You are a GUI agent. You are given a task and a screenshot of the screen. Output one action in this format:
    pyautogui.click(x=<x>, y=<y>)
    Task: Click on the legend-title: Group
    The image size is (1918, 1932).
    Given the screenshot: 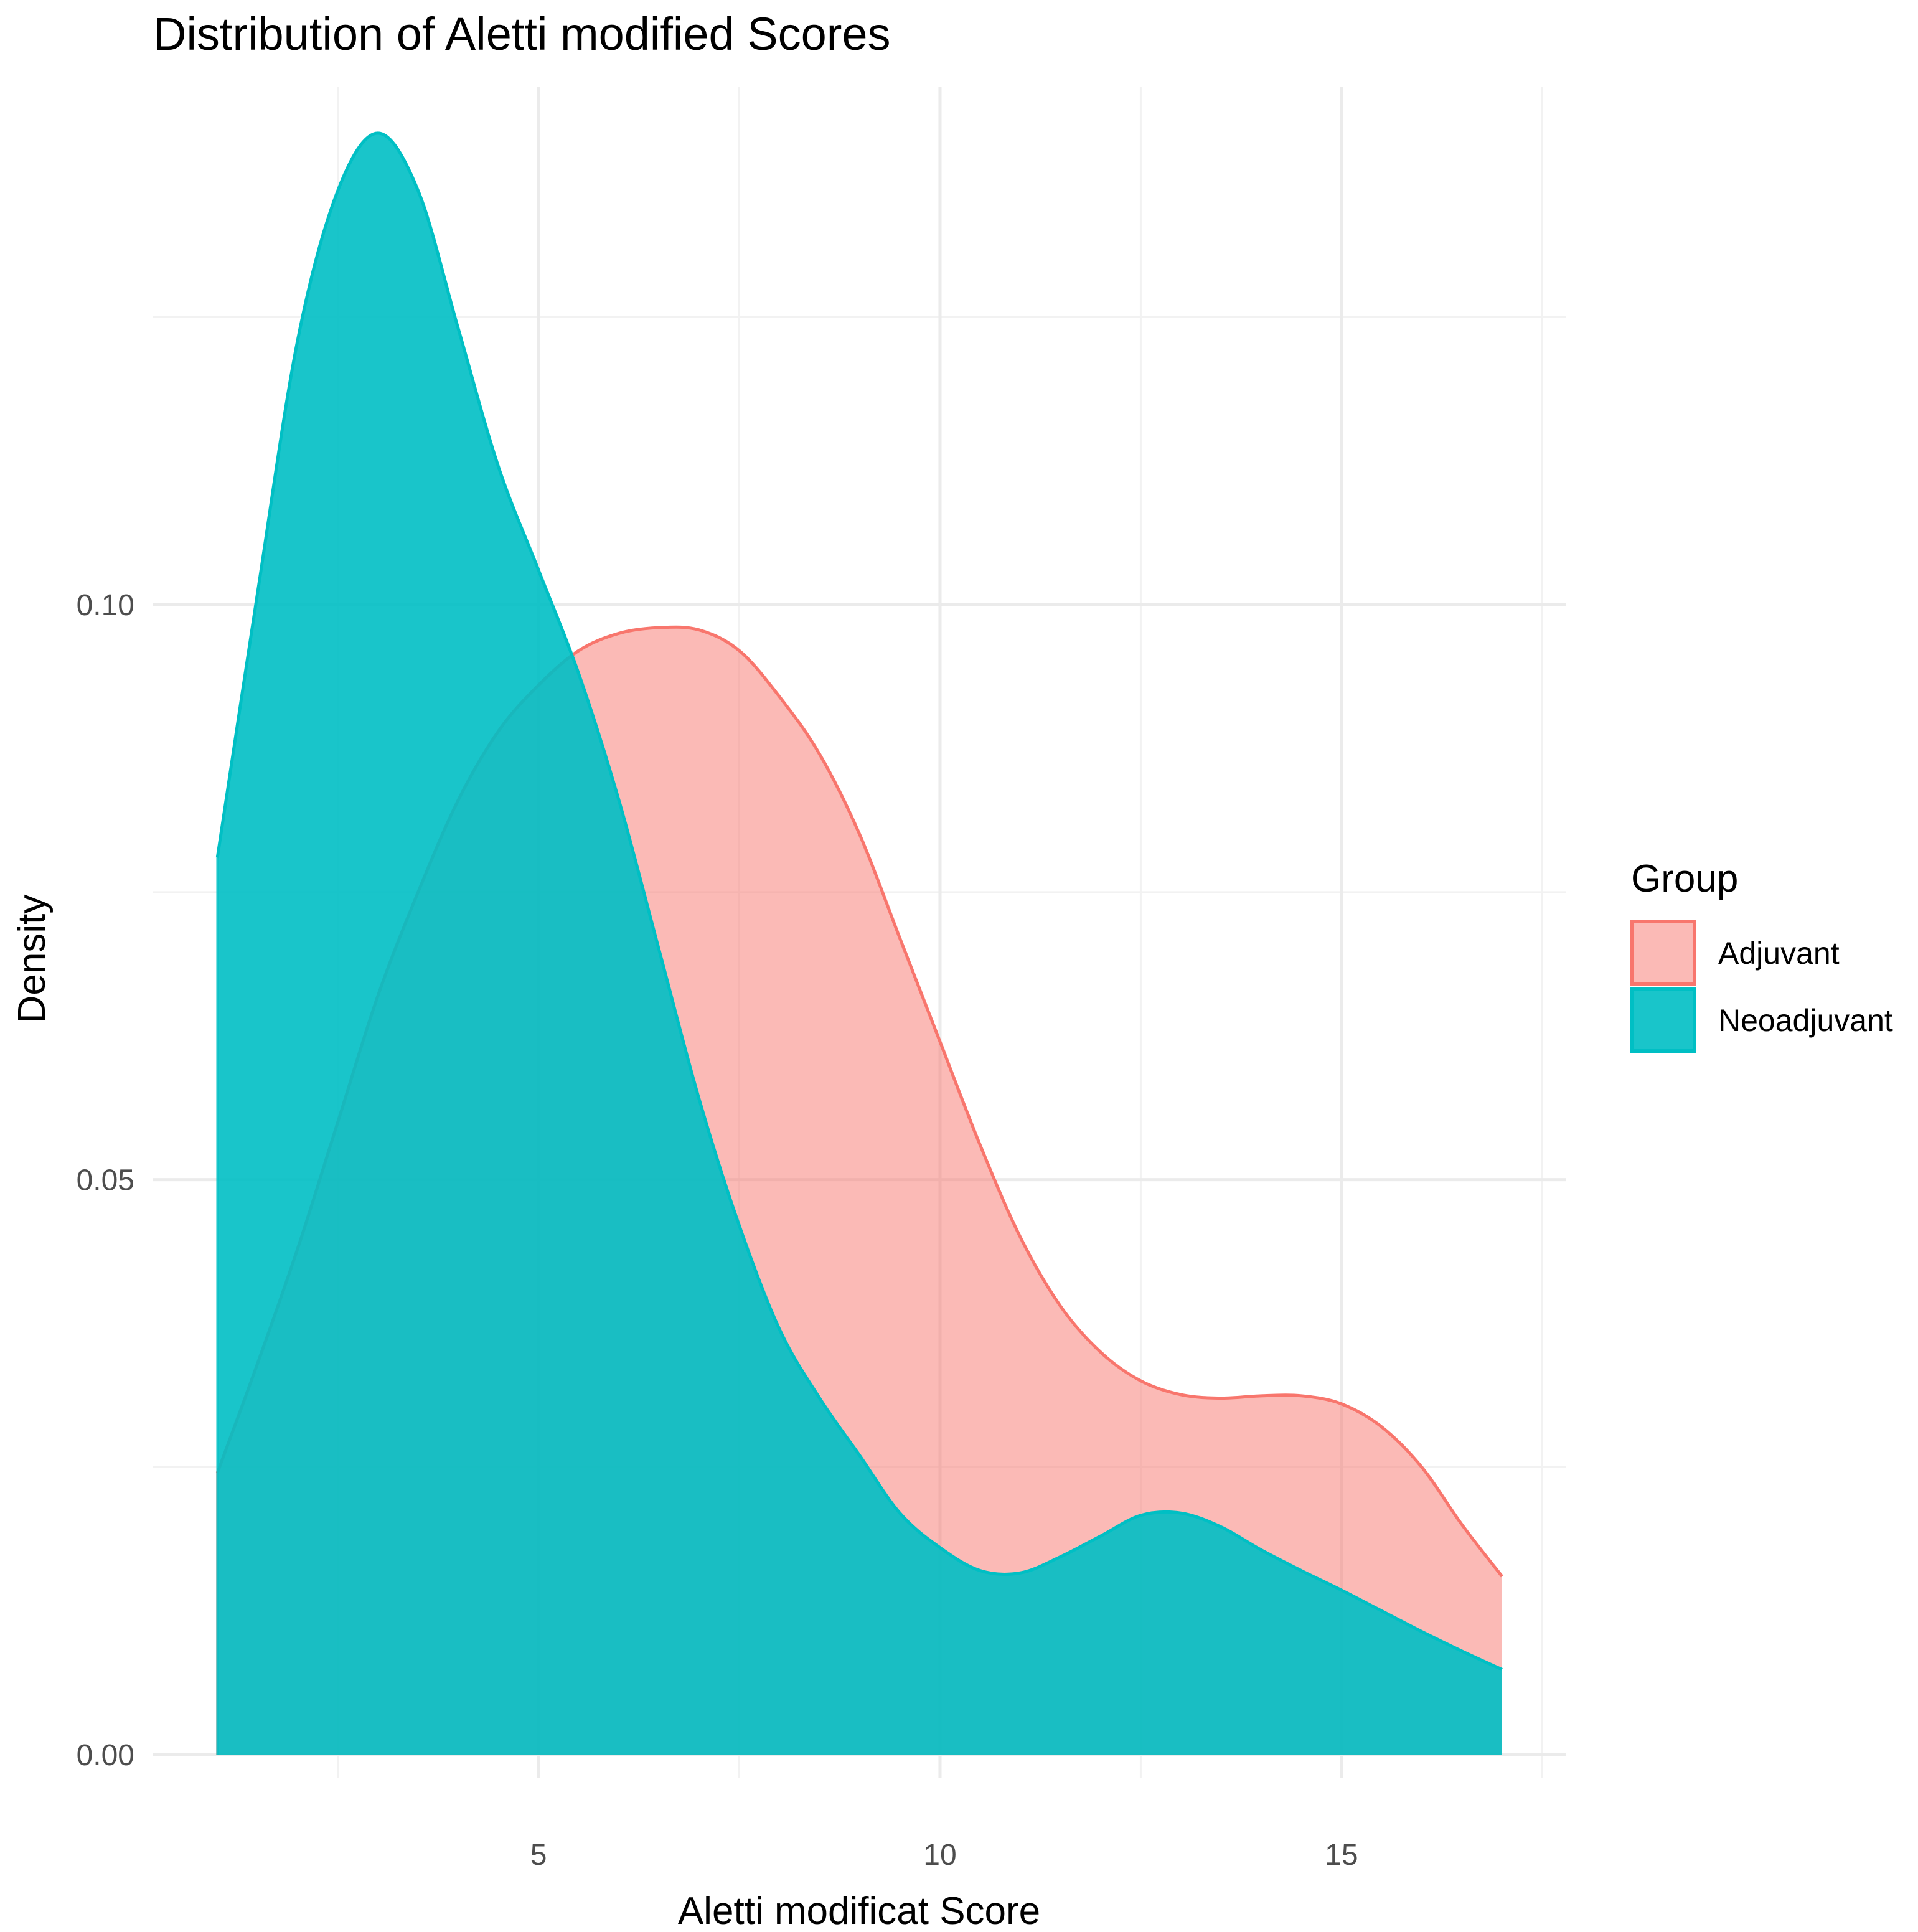 What is the action you would take?
    pyautogui.click(x=1684, y=878)
    